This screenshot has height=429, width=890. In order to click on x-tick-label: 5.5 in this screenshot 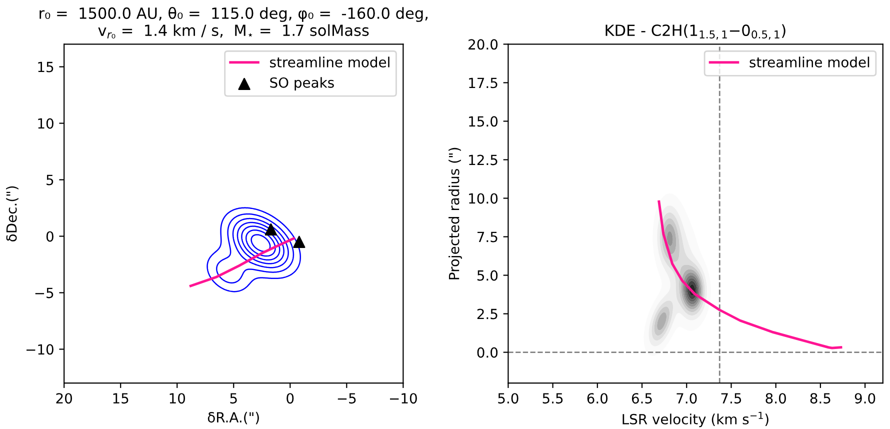, I will do `click(552, 398)`.